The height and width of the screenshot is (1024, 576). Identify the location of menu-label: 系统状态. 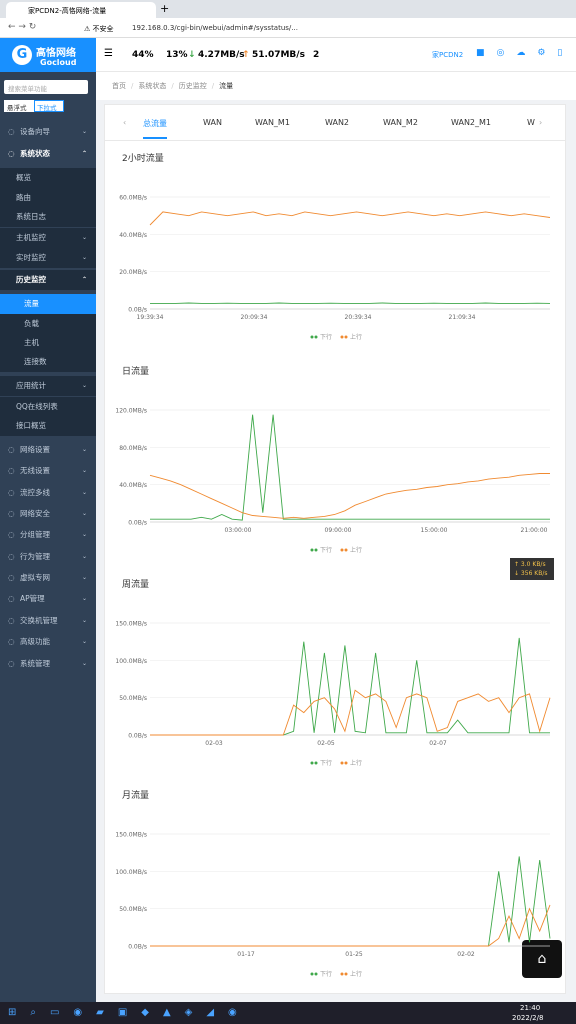
(35, 153).